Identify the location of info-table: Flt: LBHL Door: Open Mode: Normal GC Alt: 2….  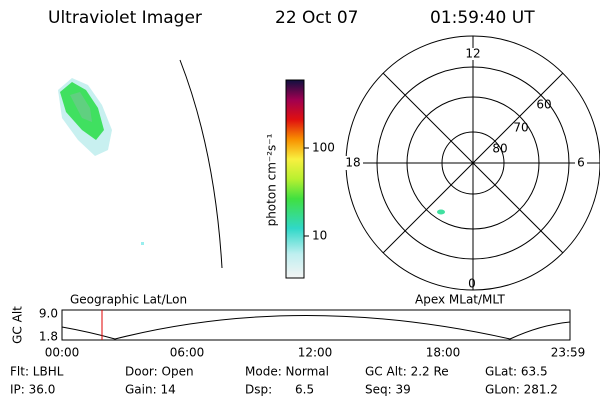
(284, 381).